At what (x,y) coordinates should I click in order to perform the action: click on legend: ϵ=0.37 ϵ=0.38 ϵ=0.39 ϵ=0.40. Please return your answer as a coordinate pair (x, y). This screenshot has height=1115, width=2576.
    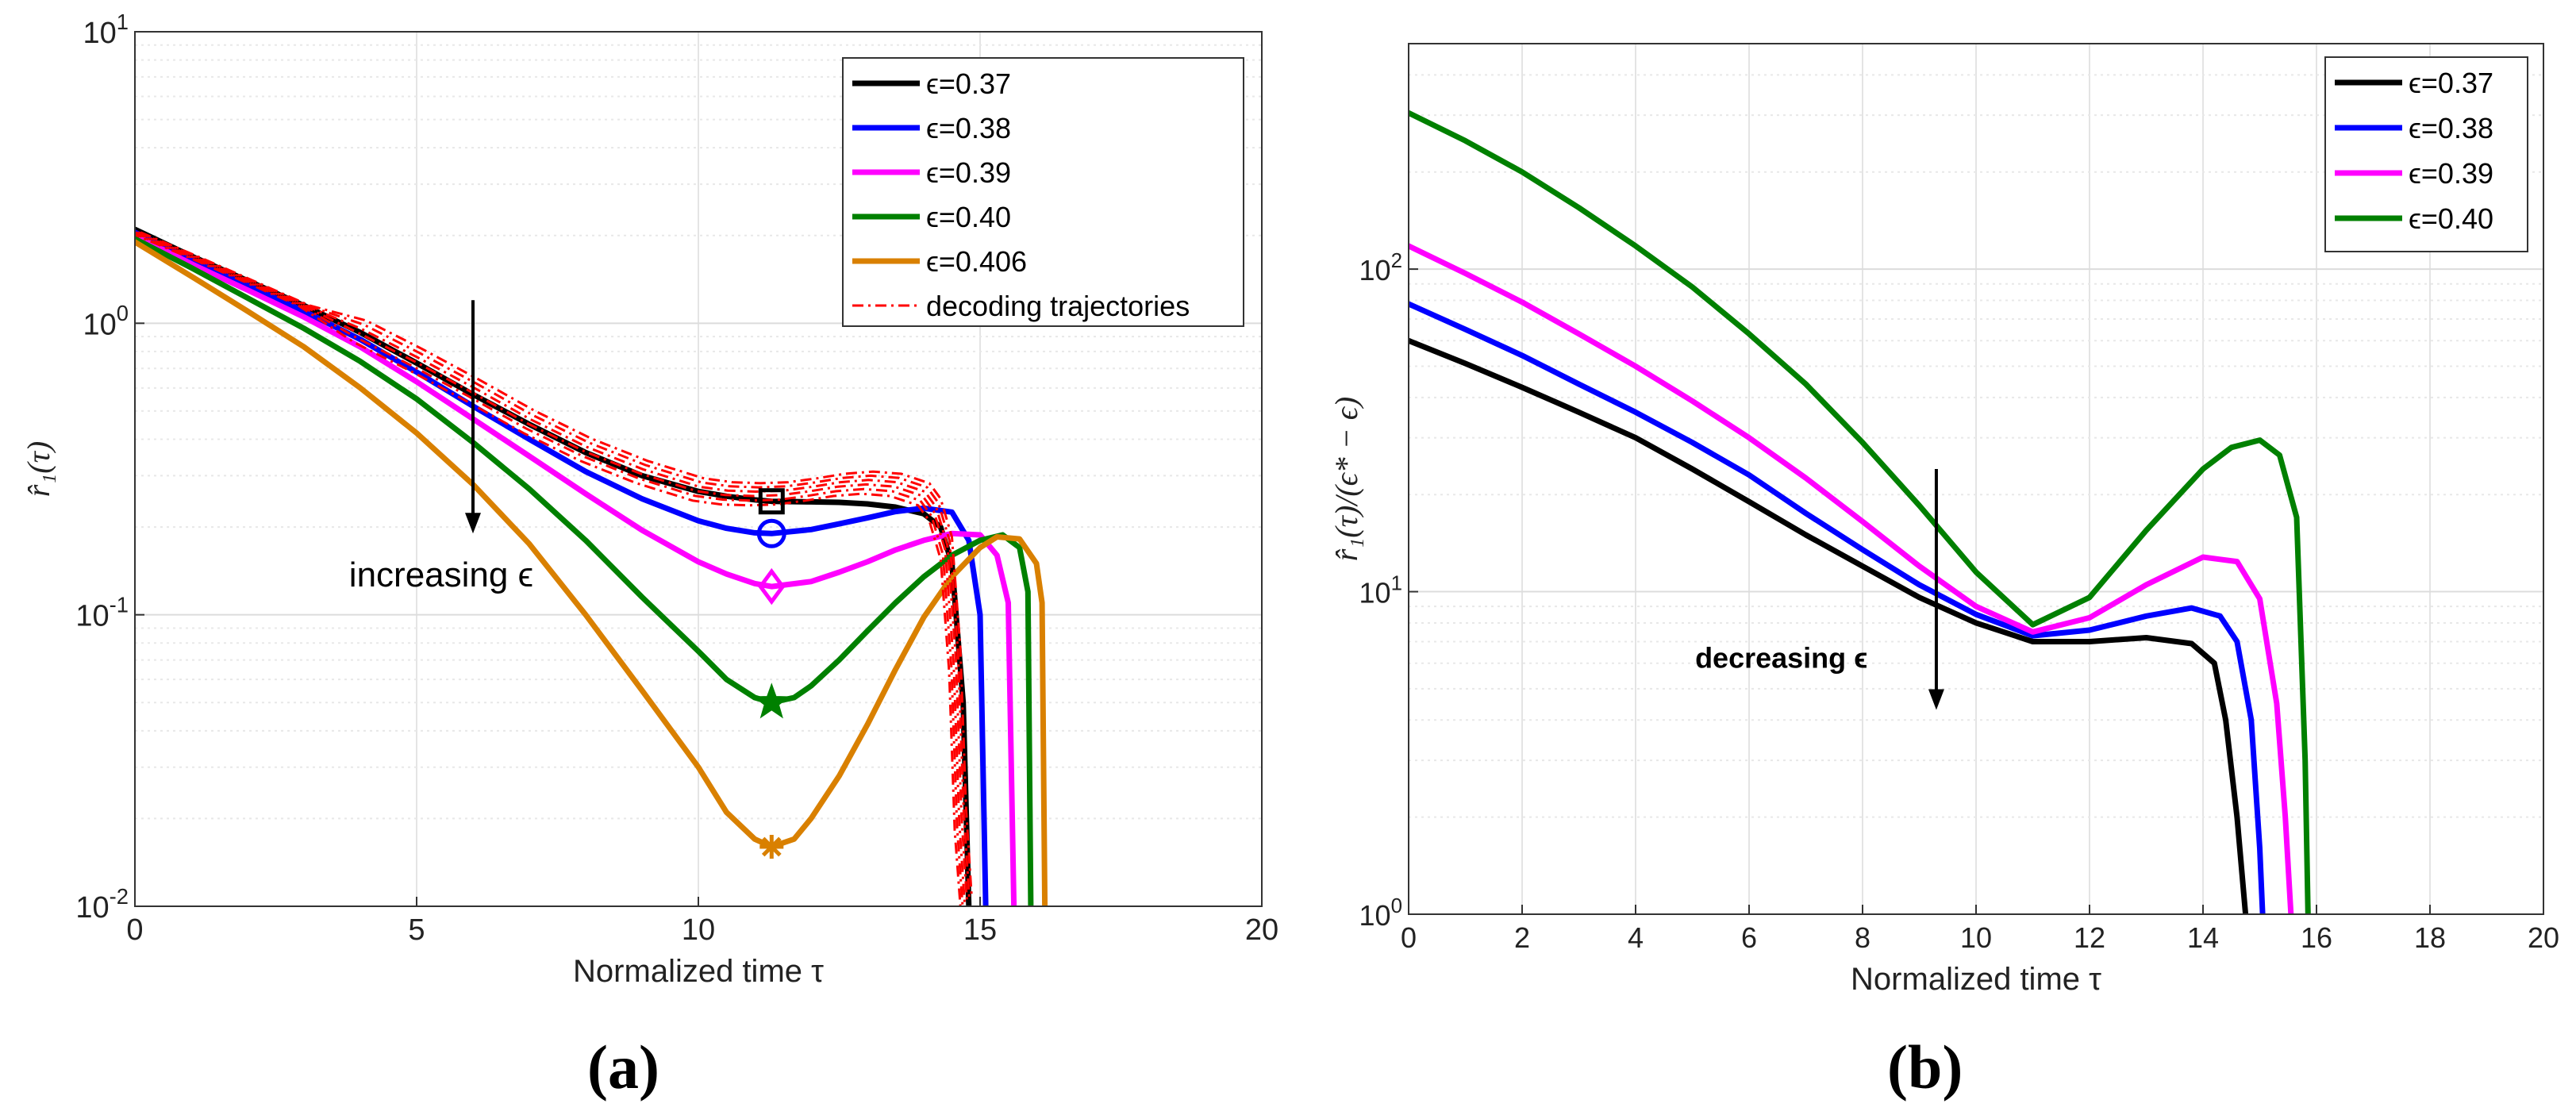
    Looking at the image, I should click on (2426, 154).